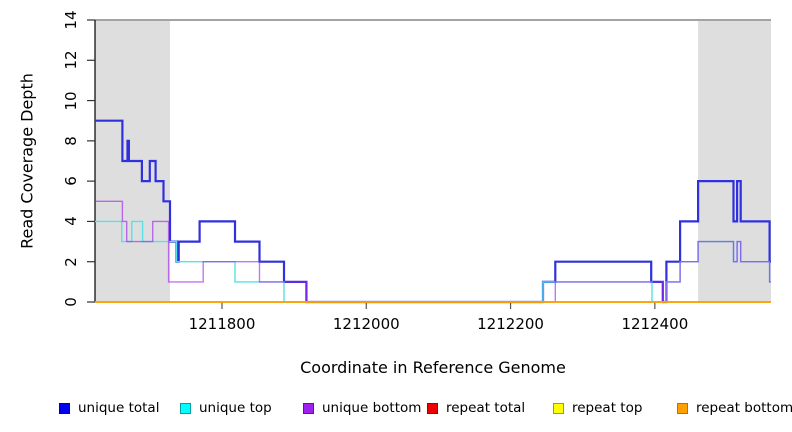  I want to click on legend-item-repeat-top: repeat top, so click(597, 408).